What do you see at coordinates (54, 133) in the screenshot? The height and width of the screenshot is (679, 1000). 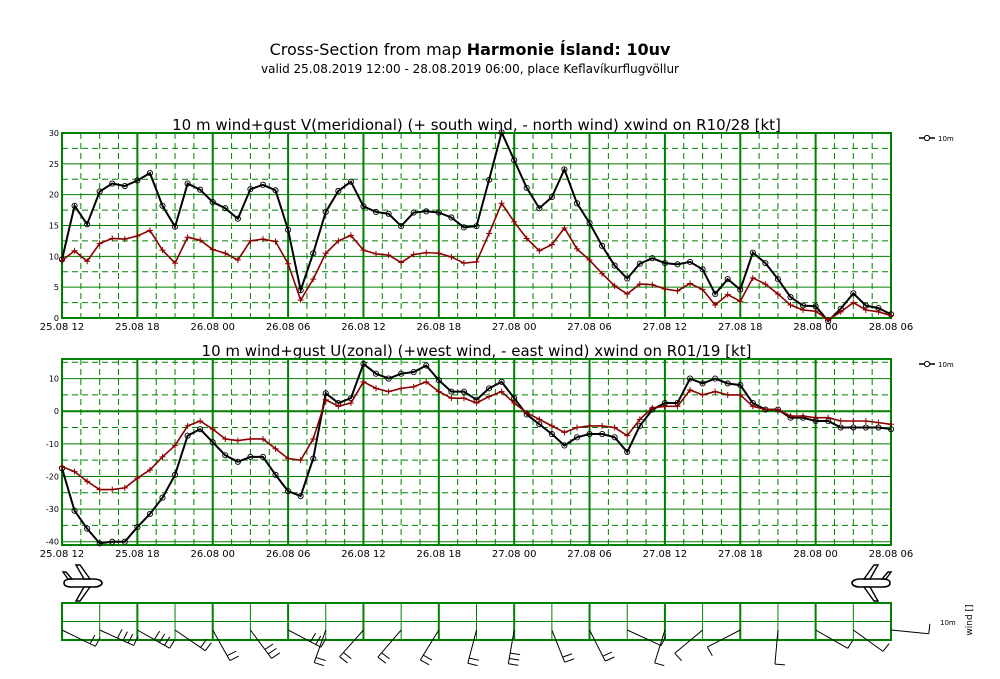 I see `y-tick-label: 30` at bounding box center [54, 133].